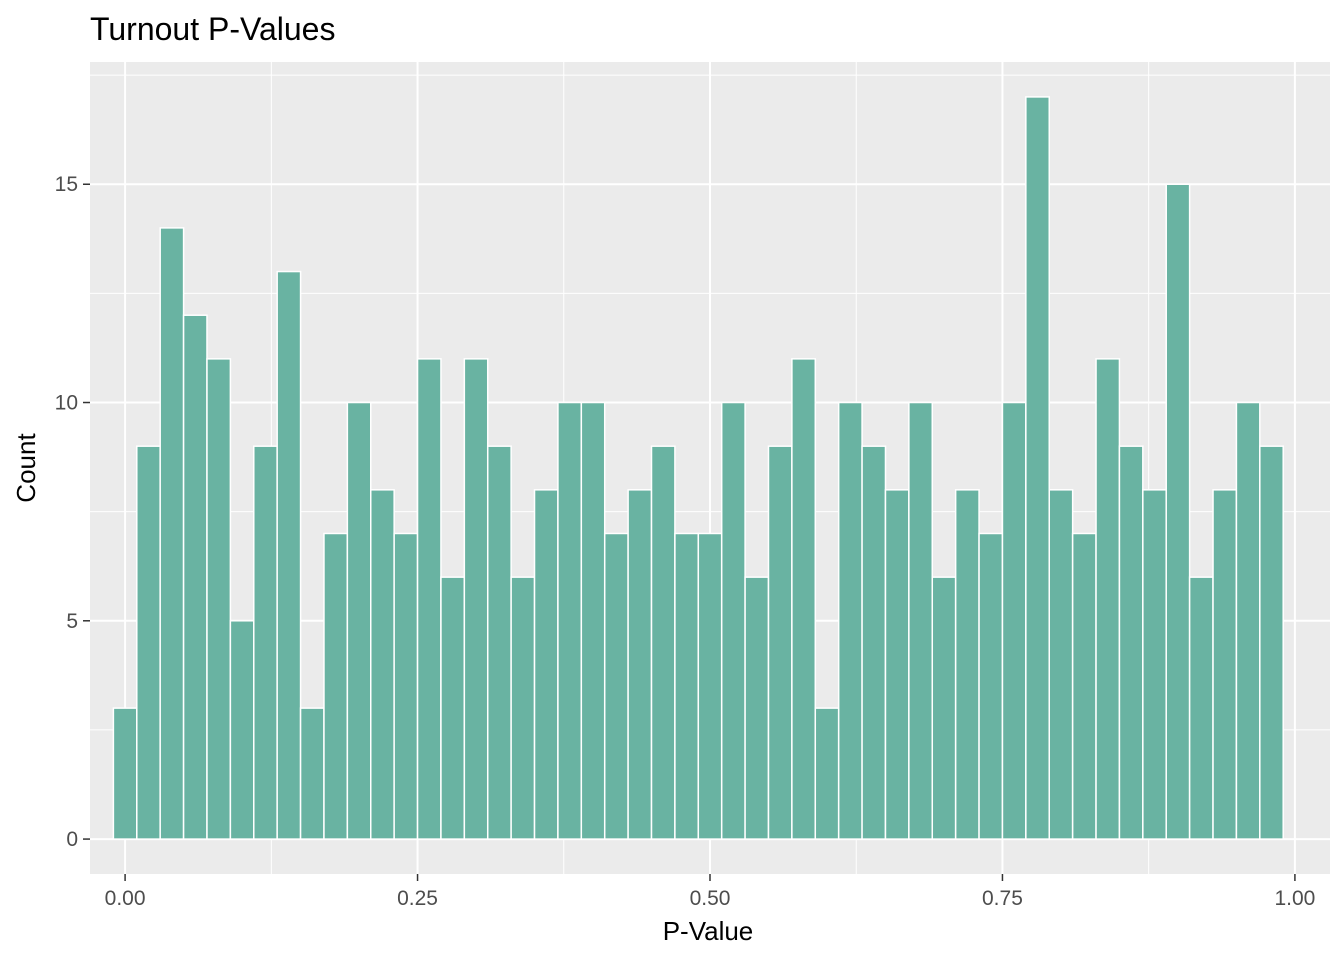  I want to click on x-axis-ticks: 0.00 0.25 0.50 0.75 1.00, so click(710, 892).